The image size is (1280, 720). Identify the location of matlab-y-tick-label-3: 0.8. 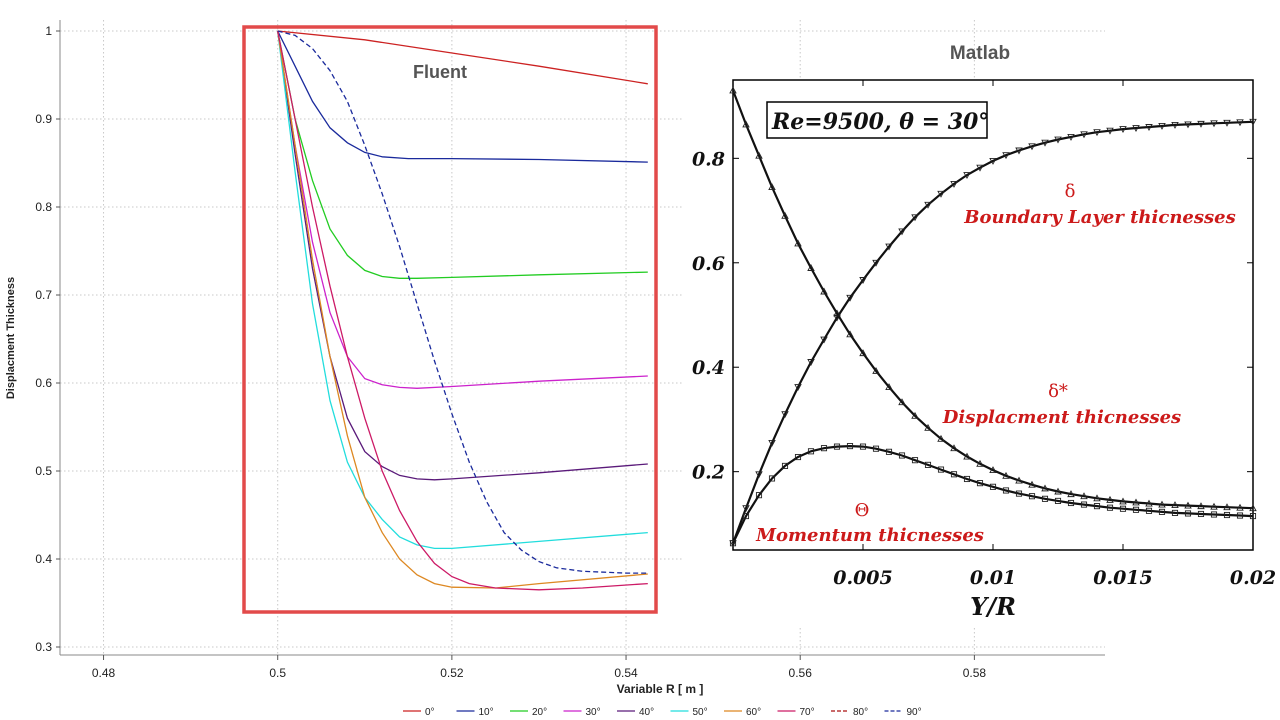
(708, 159).